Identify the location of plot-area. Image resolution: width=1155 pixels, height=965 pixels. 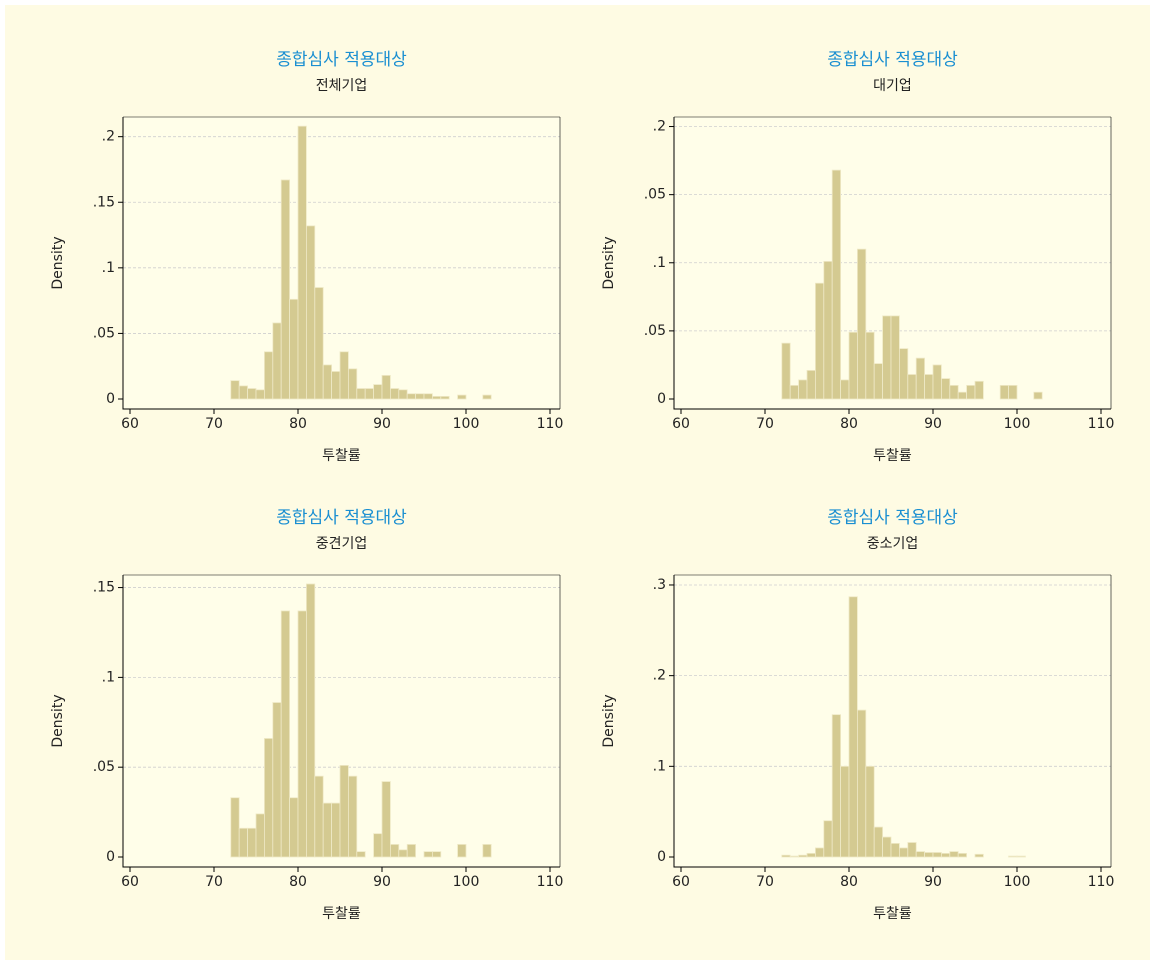
(892, 721).